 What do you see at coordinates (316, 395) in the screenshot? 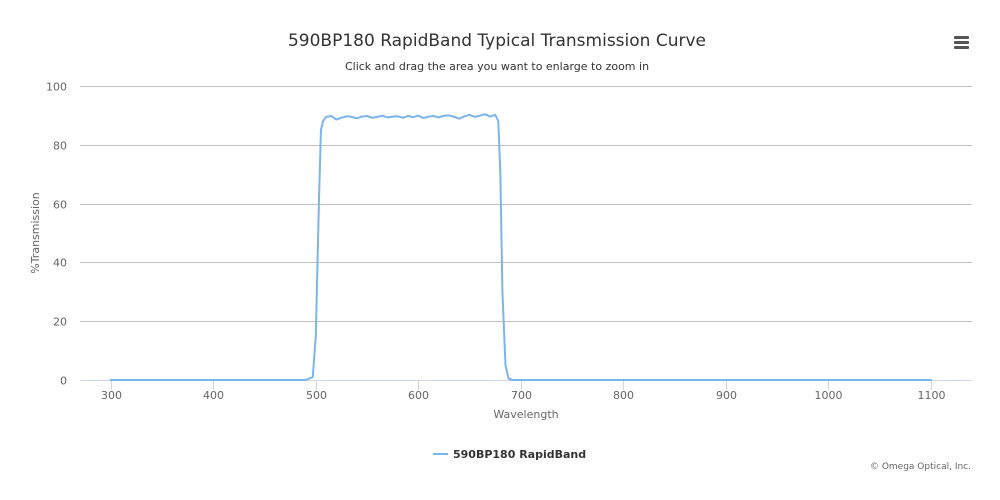
I see `x-tick-label: 500` at bounding box center [316, 395].